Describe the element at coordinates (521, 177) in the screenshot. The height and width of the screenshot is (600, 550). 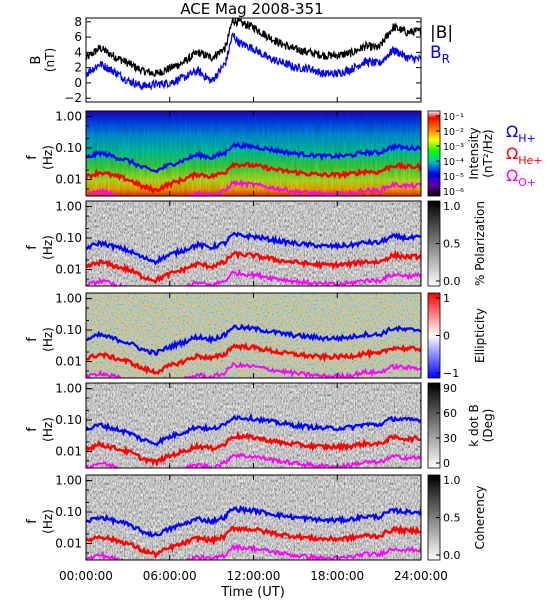
I see `legend-omega-o-plus: ΩO+` at that location.